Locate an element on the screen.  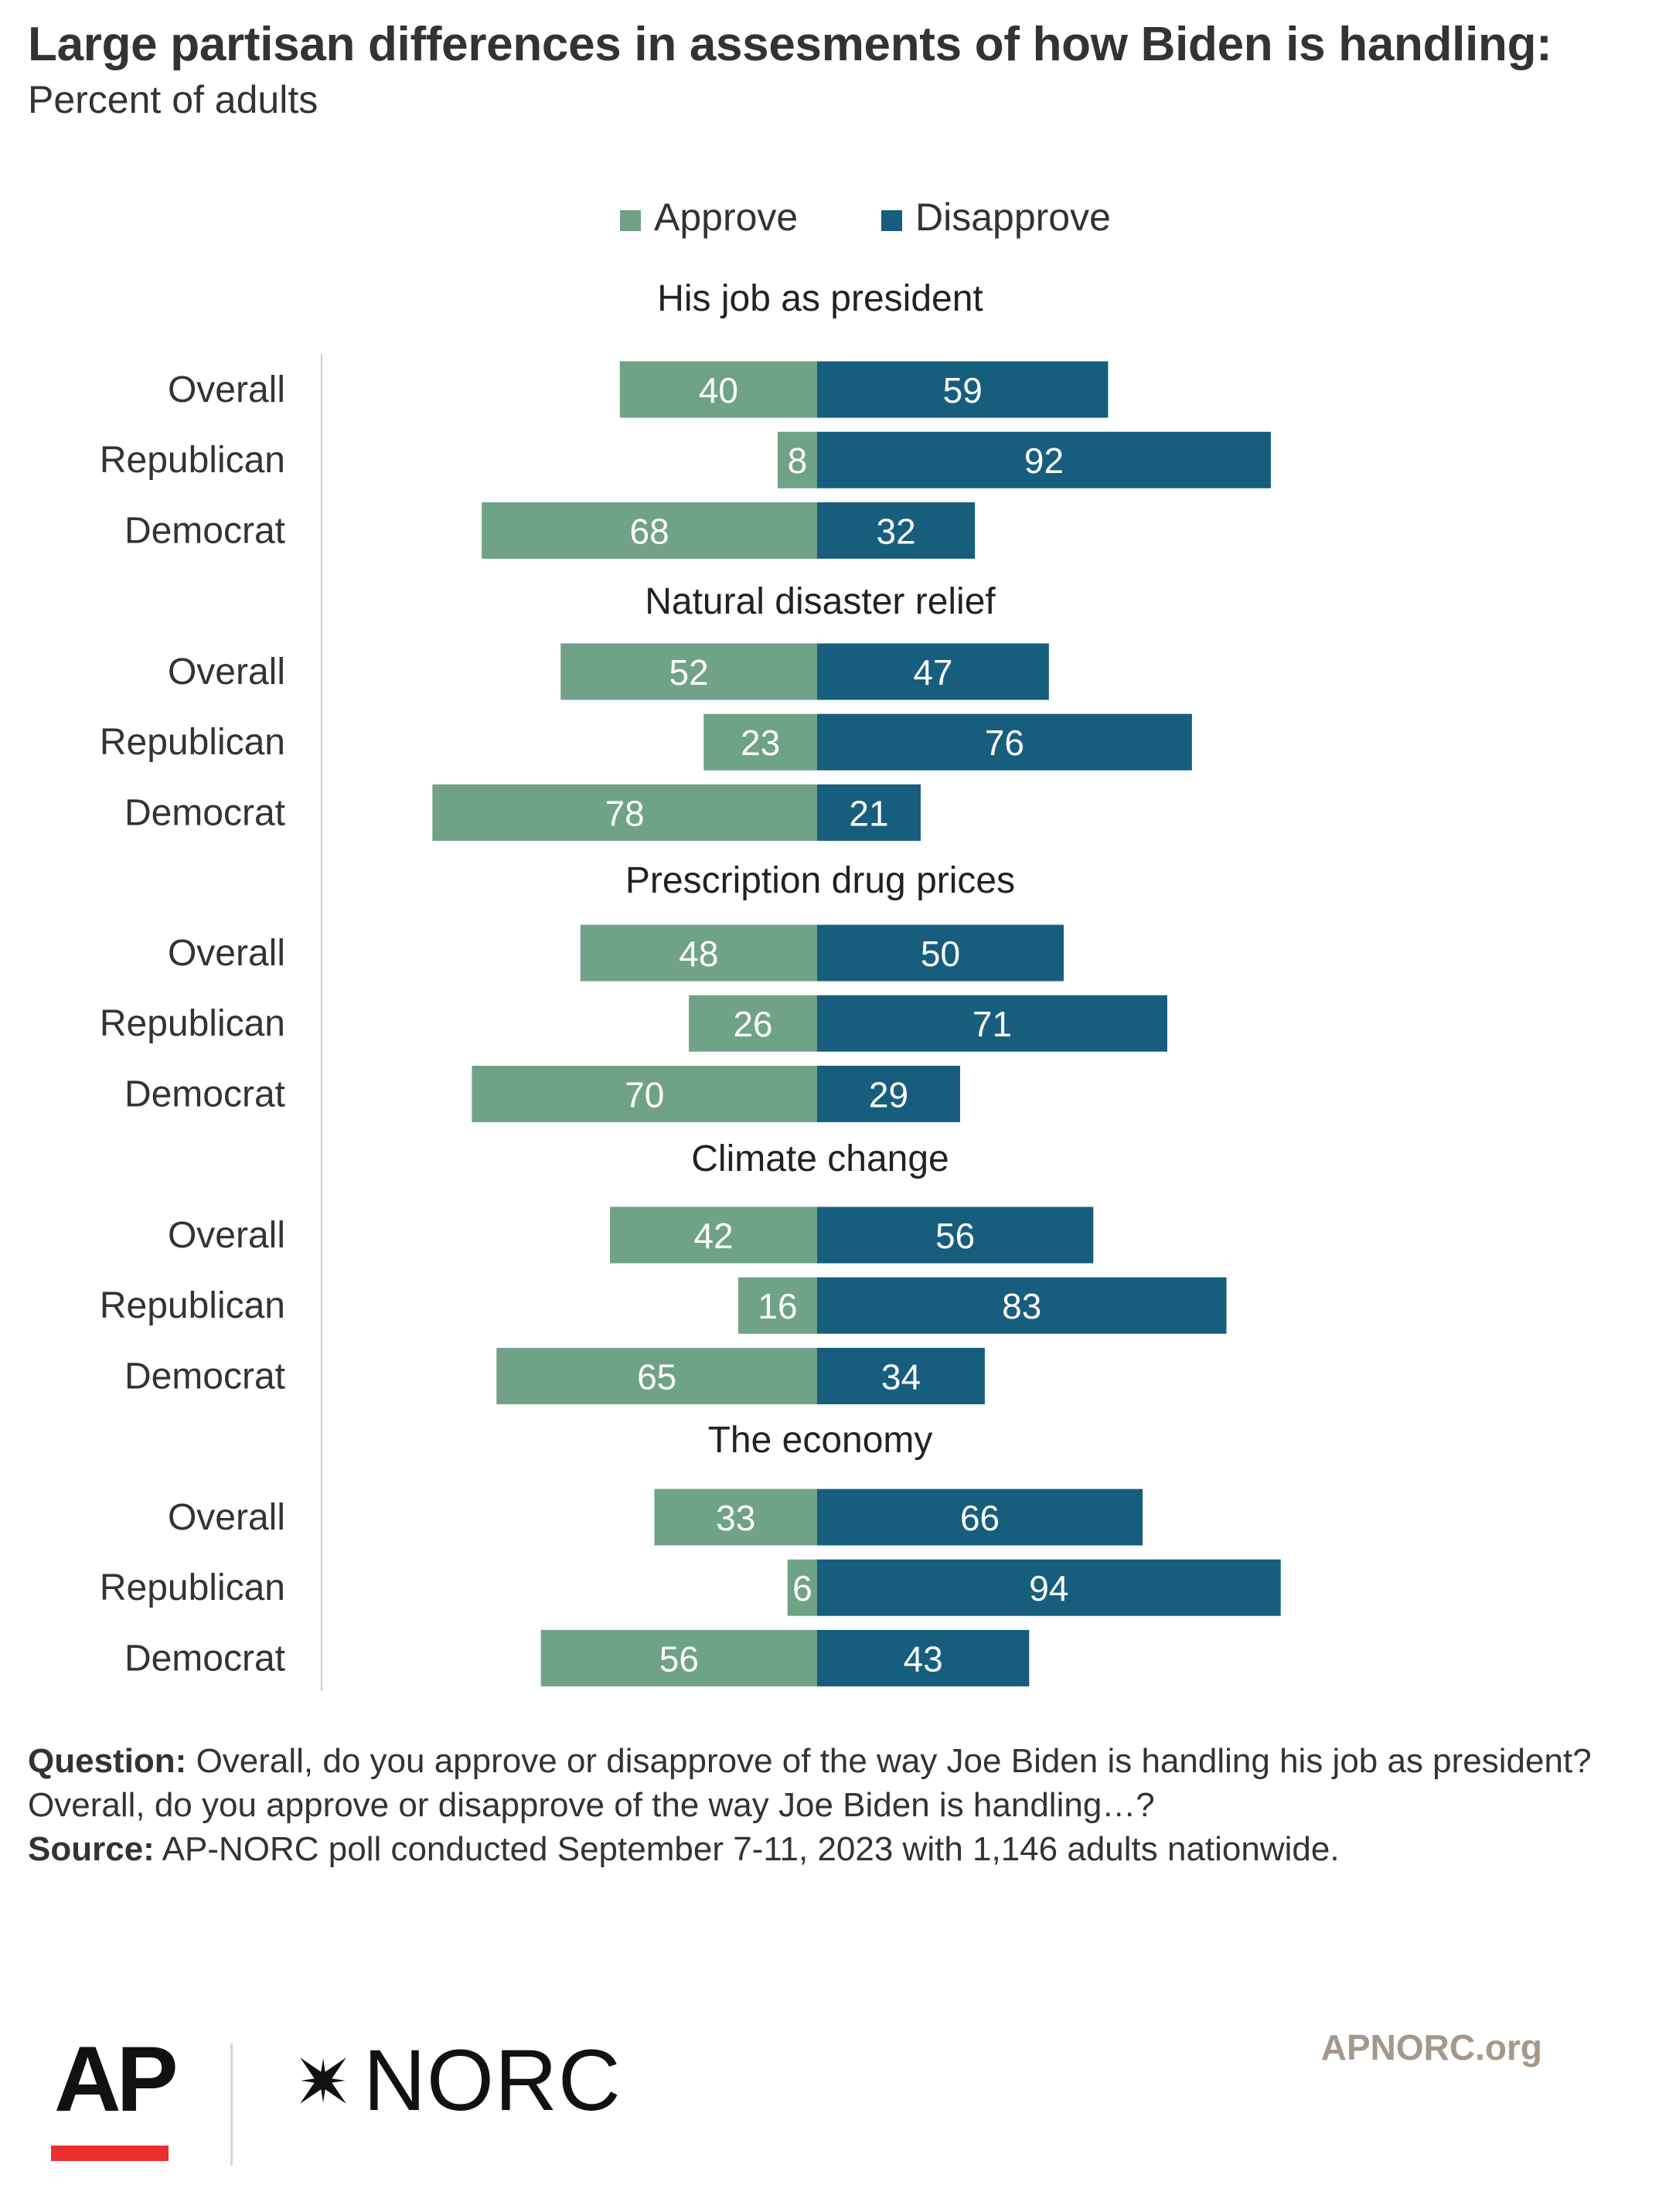
question-label: Question: is located at coordinates (108, 1761).